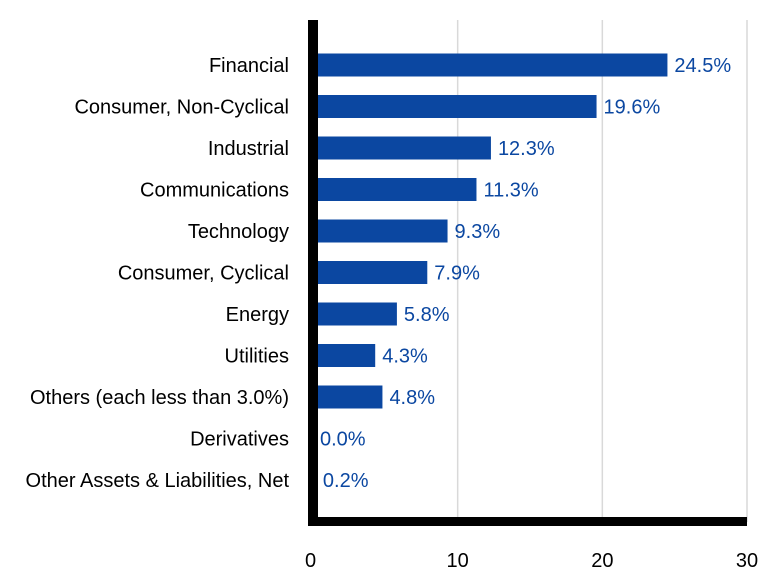  I want to click on category-label-2: Industrial, so click(248, 149).